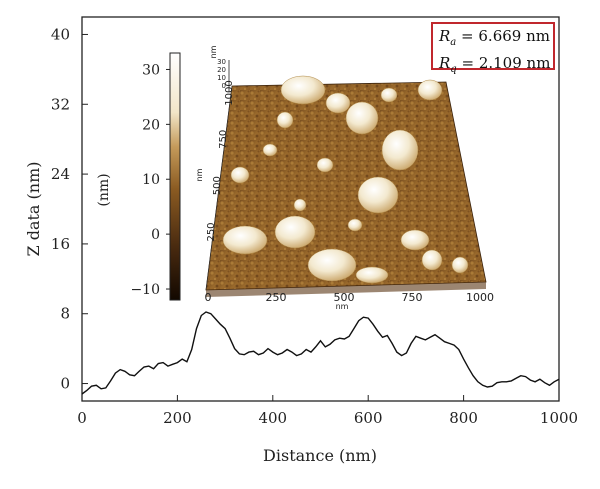 The height and width of the screenshot is (489, 600). Describe the element at coordinates (412, 297) in the screenshot. I see `inset-x-tick-label: 750` at that location.